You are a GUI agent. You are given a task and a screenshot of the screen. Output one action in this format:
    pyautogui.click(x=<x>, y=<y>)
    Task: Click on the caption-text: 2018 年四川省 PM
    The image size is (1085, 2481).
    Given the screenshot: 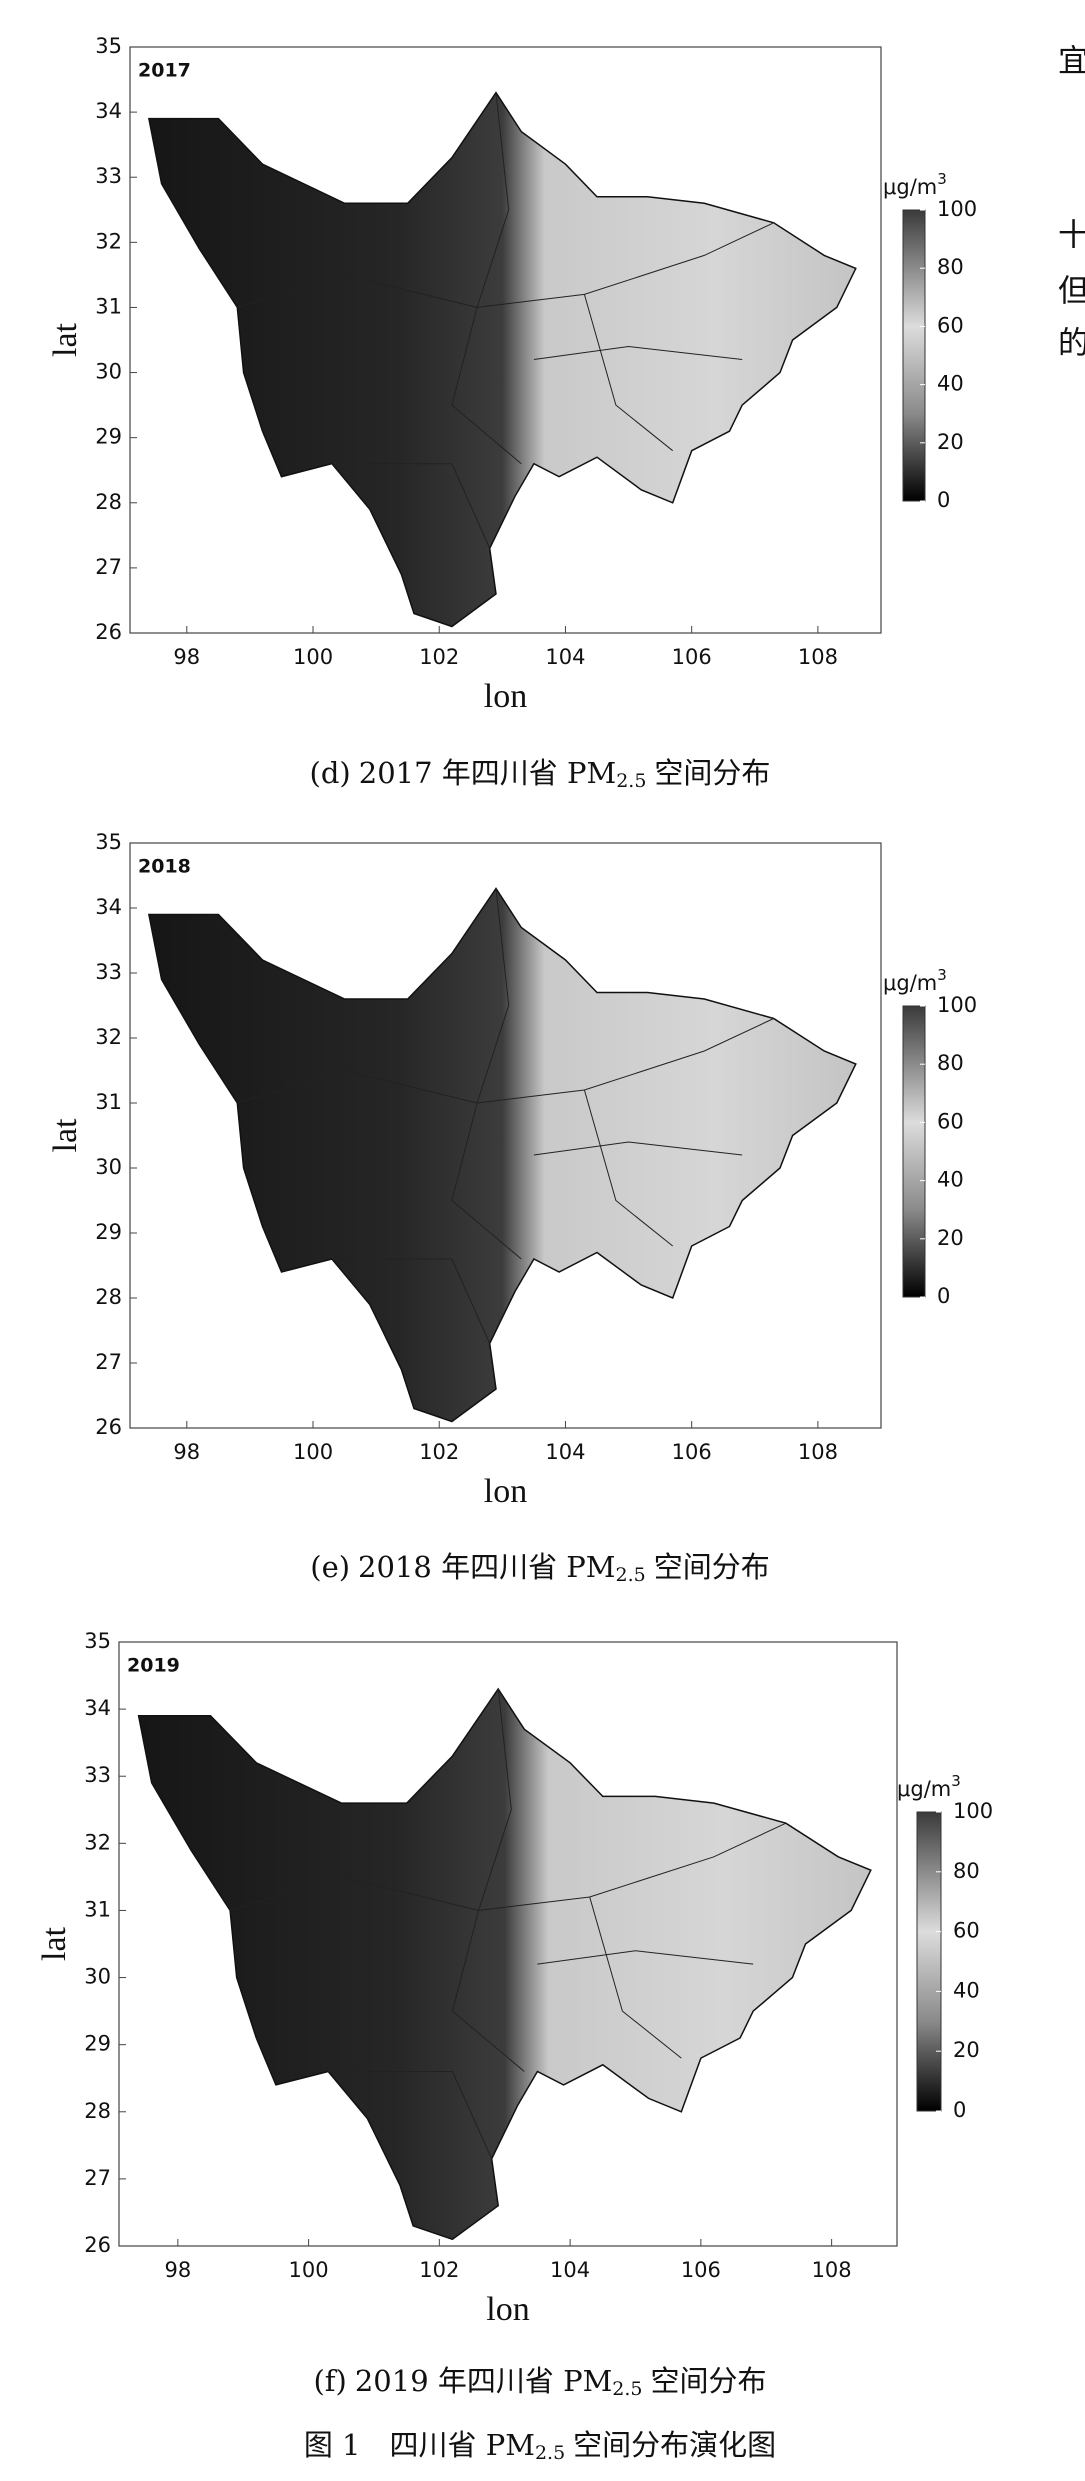 What is the action you would take?
    pyautogui.click(x=486, y=1567)
    